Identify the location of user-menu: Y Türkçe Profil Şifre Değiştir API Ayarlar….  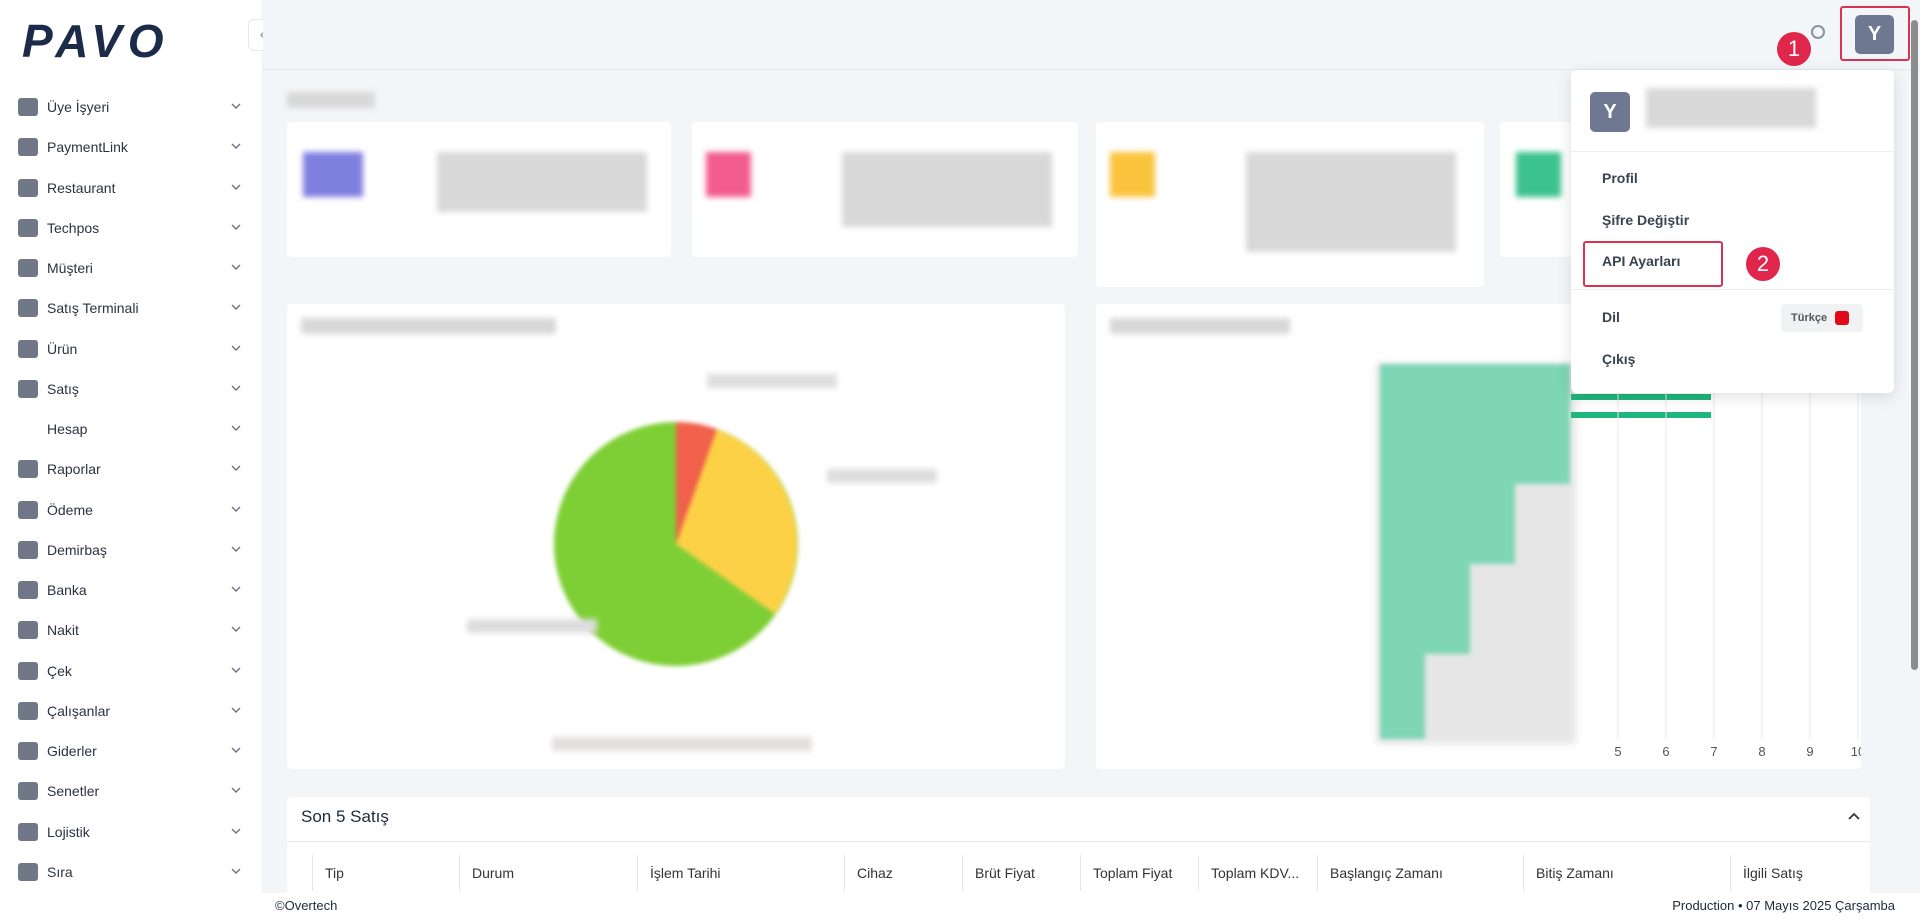
(1732, 231).